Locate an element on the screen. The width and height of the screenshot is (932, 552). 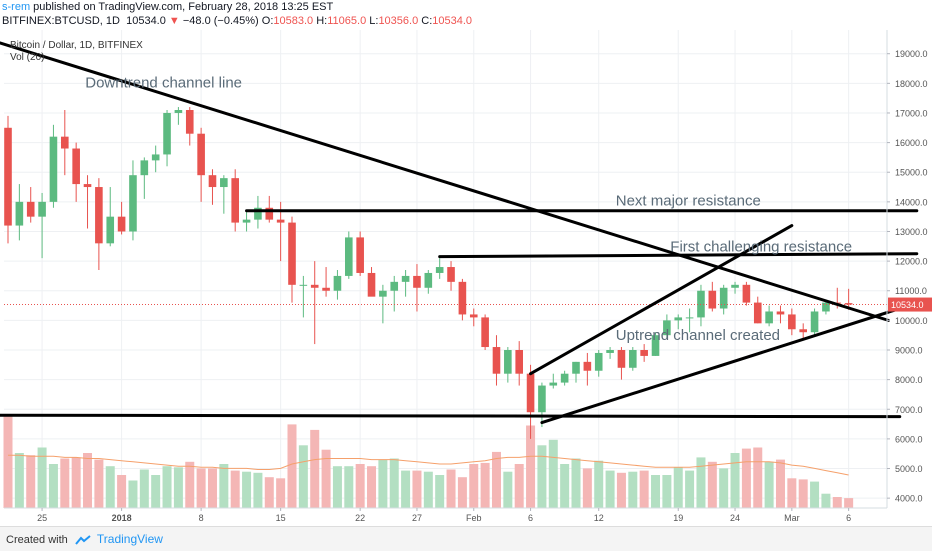
annotation-text: Uptrend channel created is located at coordinates (698, 335).